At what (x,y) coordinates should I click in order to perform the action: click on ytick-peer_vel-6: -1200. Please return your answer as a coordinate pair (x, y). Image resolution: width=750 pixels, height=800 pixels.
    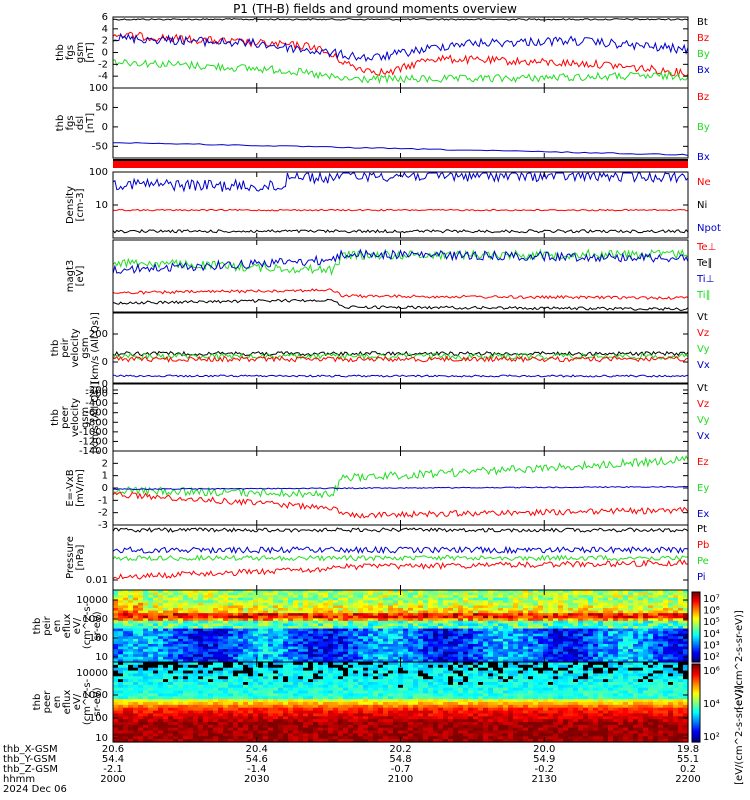
    Looking at the image, I should click on (93, 441).